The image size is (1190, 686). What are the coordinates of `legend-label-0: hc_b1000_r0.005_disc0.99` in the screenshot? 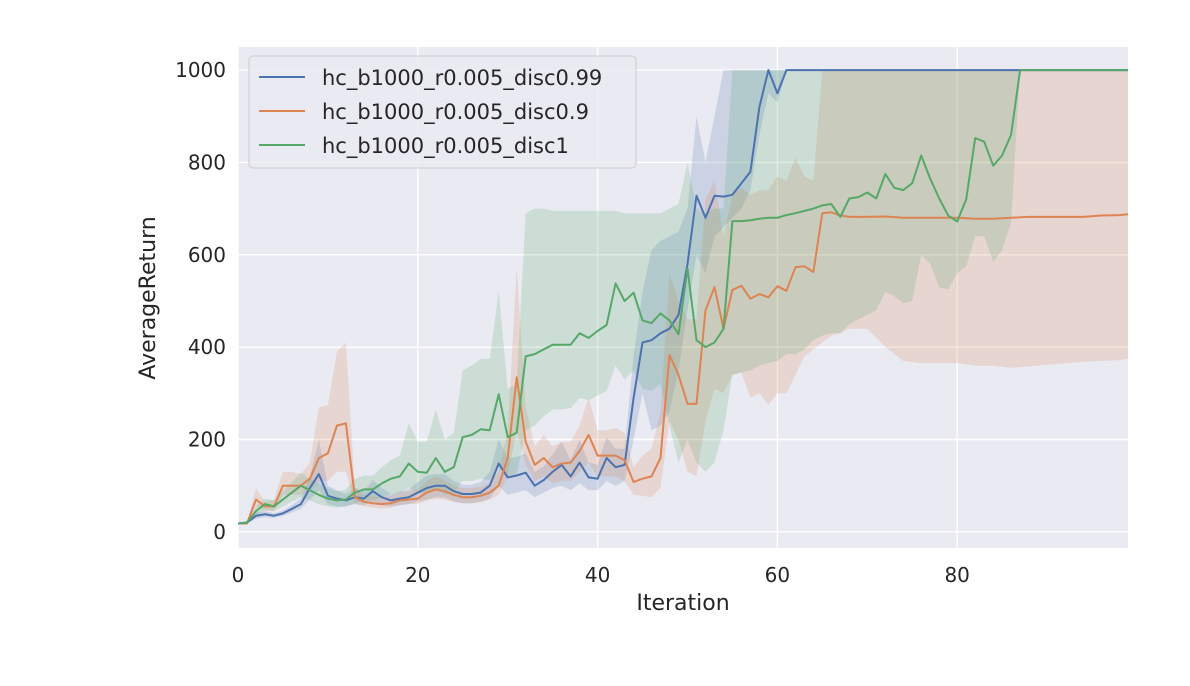 It's located at (462, 78).